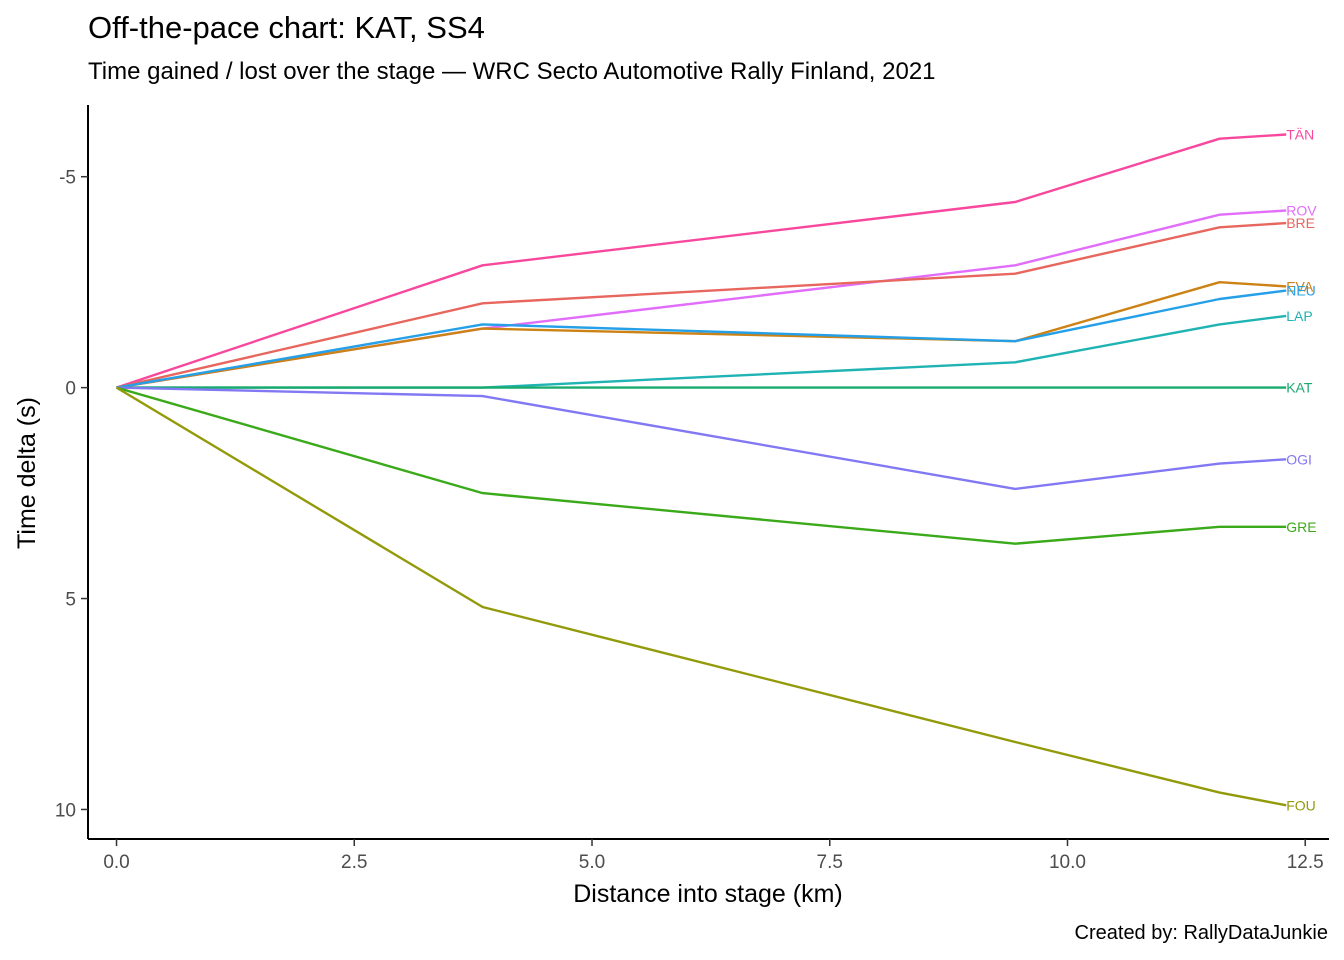  I want to click on chart-title: Off-the-pace chart: KAT, SS4, so click(286, 27).